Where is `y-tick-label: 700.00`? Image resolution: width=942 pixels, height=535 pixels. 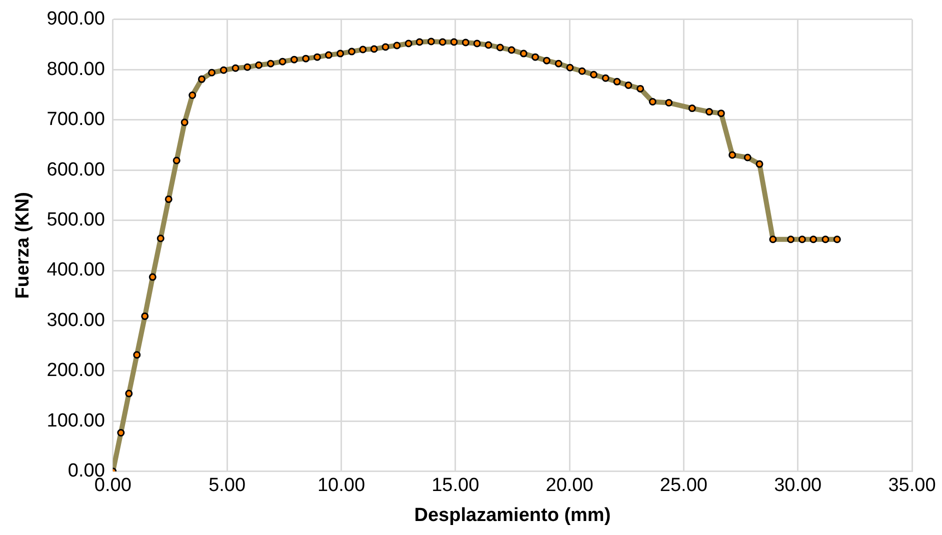 y-tick-label: 700.00 is located at coordinates (75, 119).